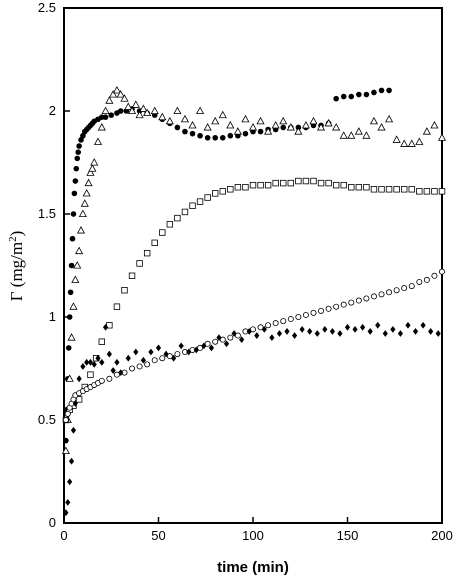  Describe the element at coordinates (253, 535) in the screenshot. I see `x-tick-label: 100` at that location.